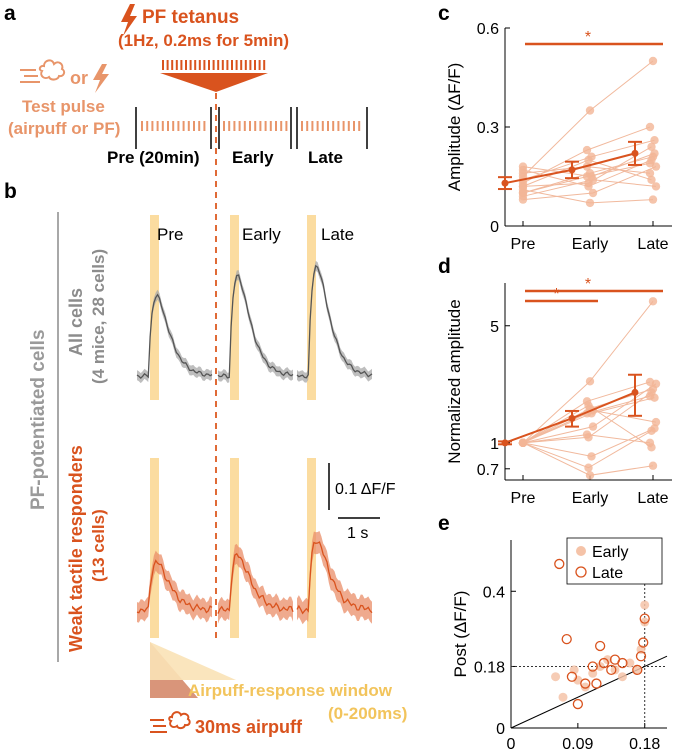 This screenshot has height=753, width=675. Describe the element at coordinates (10, 191) in the screenshot. I see `panel-b-letter: b` at that location.